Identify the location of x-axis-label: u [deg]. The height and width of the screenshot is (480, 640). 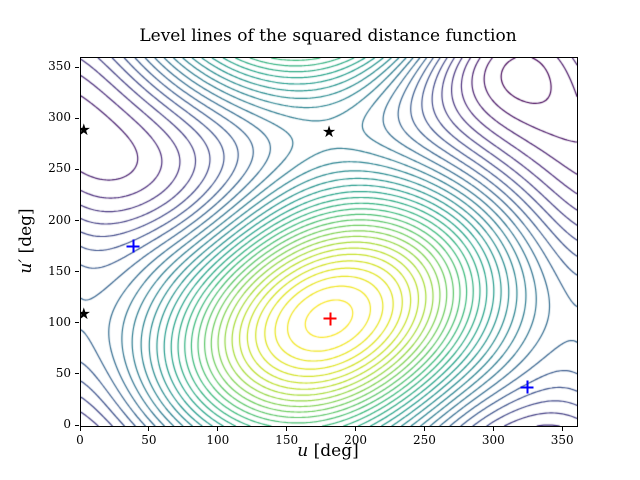
(327, 451).